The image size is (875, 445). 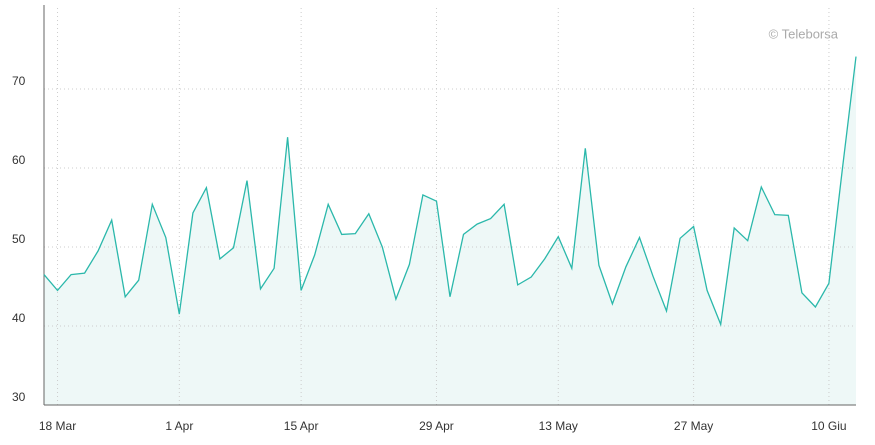 I want to click on y-tick-label: 40, so click(x=19, y=318).